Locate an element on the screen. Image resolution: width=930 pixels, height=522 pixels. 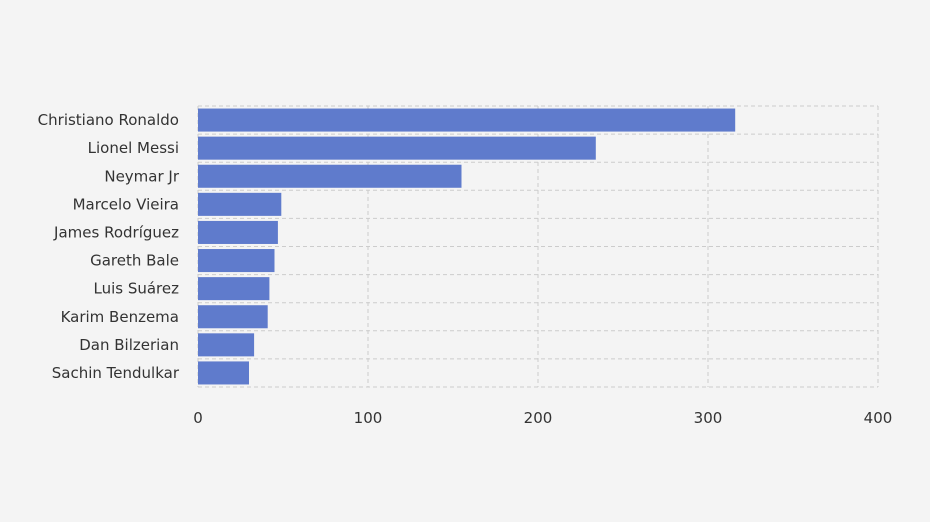
x-tick-label-100: 100 is located at coordinates (368, 418).